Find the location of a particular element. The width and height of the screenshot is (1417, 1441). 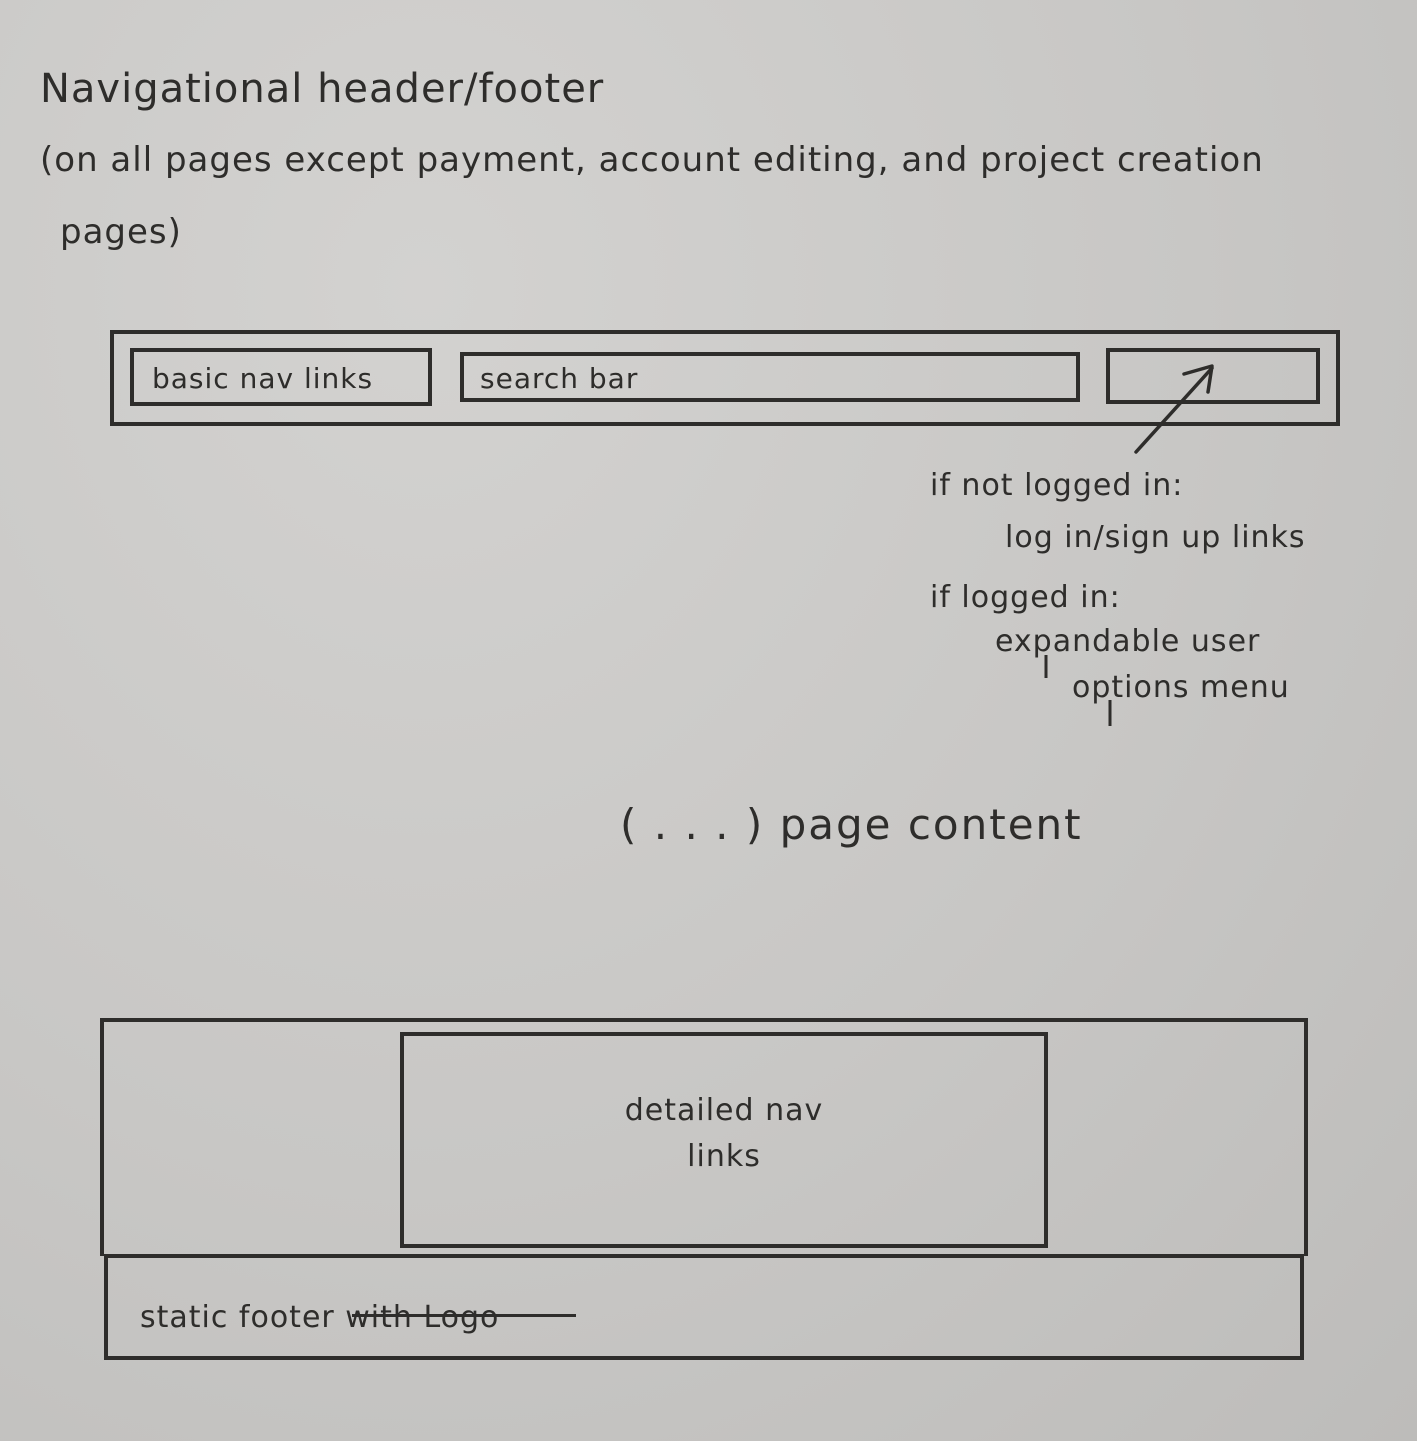

diagram-title: Navigational header/footer is located at coordinates (322, 89).